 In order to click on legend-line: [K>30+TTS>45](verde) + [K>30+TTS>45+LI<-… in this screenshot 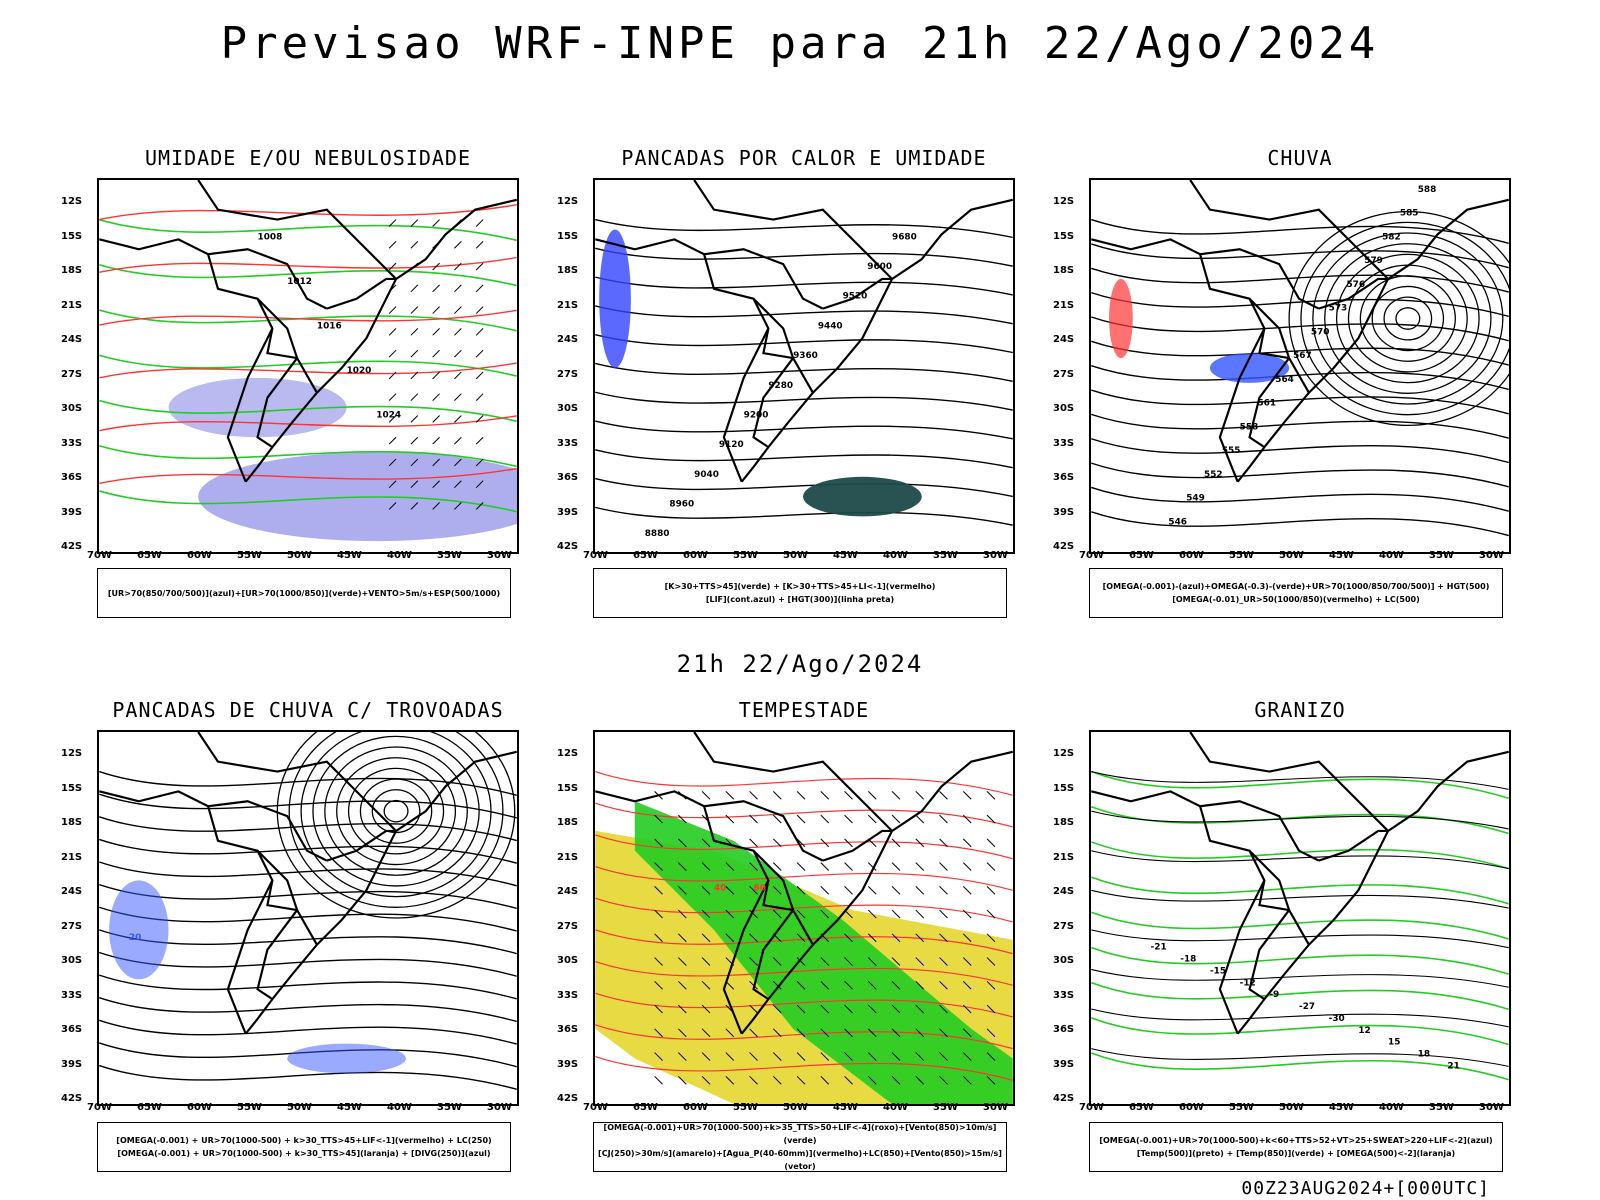, I will do `click(800, 586)`.